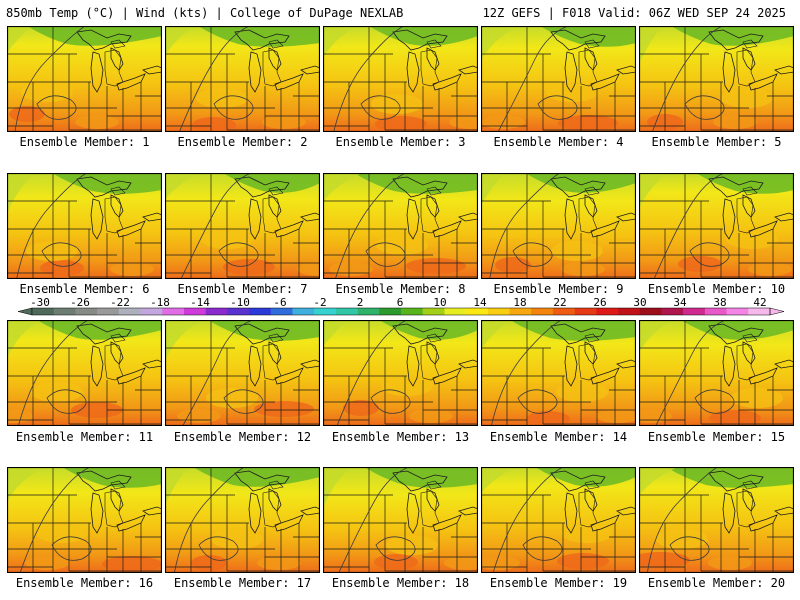 The width and height of the screenshot is (800, 600). I want to click on colorbar-tick-label: 34, so click(680, 302).